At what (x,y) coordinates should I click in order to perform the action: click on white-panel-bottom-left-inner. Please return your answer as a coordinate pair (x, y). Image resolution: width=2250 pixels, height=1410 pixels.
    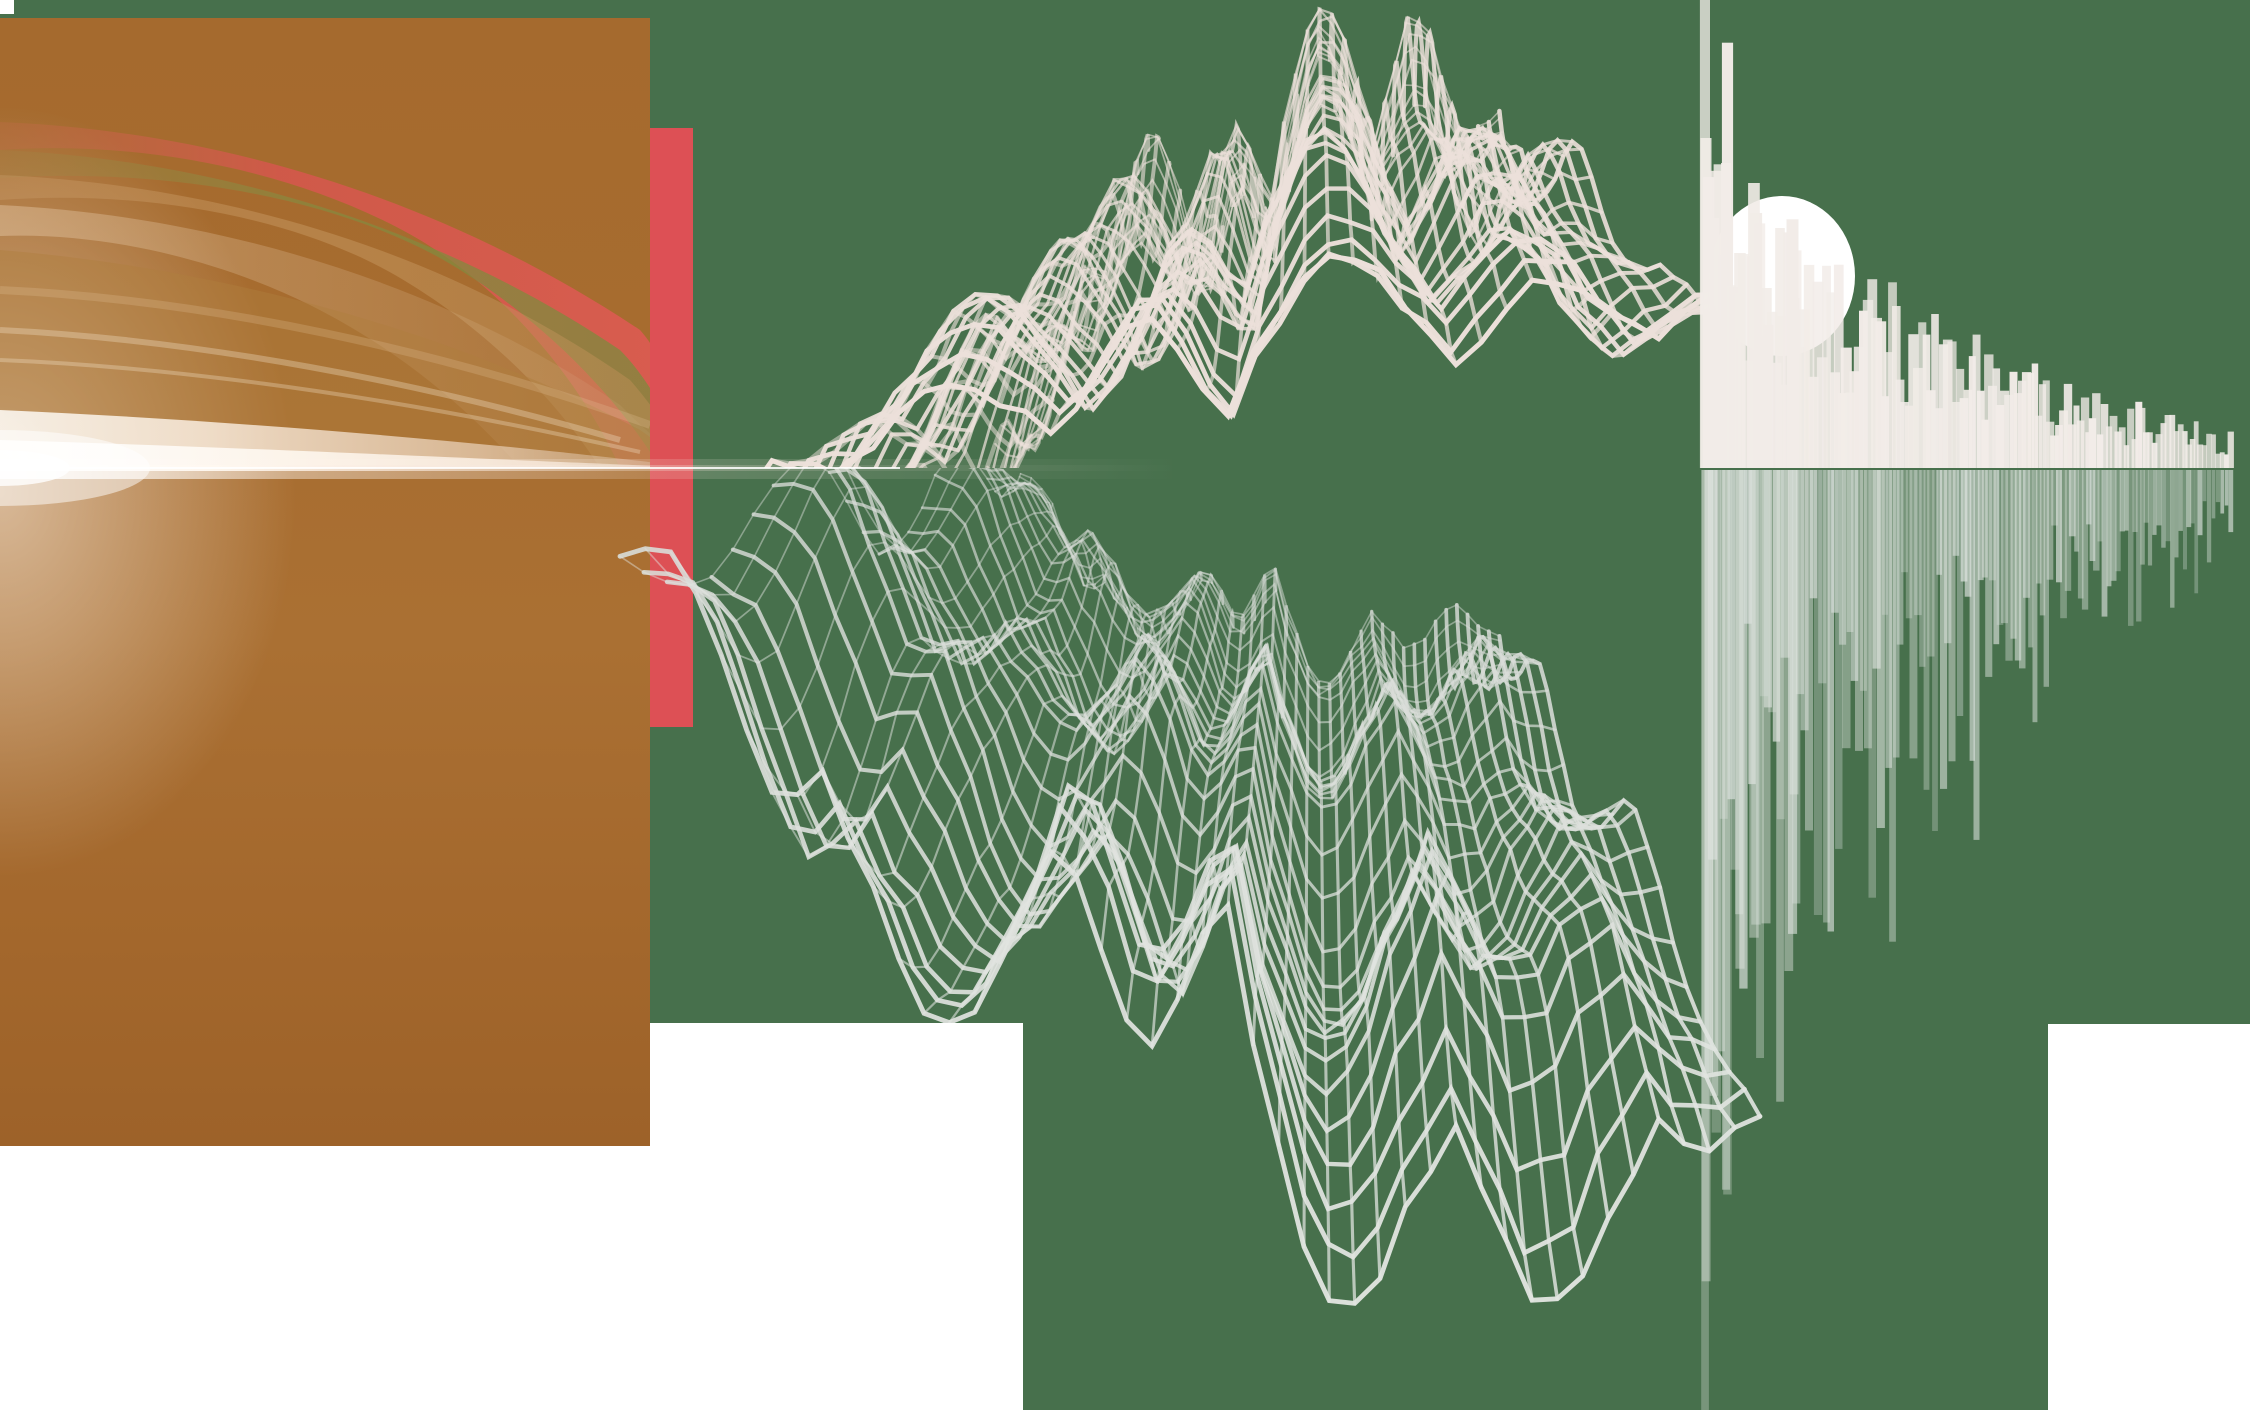
    Looking at the image, I should click on (836, 1216).